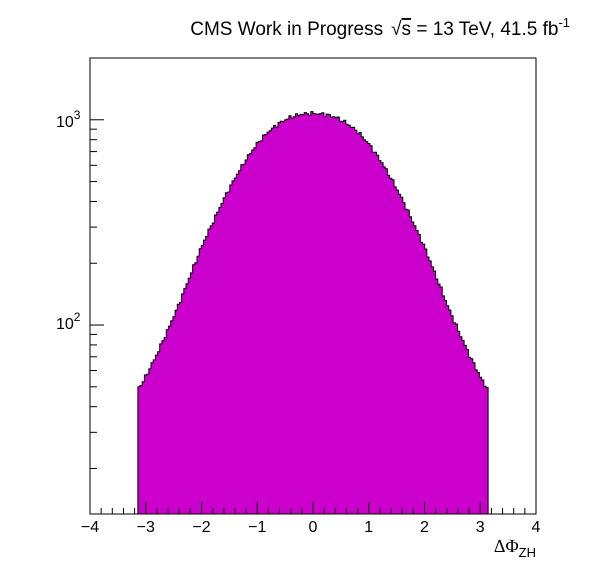  What do you see at coordinates (480, 527) in the screenshot?
I see `x-tick-label: 3` at bounding box center [480, 527].